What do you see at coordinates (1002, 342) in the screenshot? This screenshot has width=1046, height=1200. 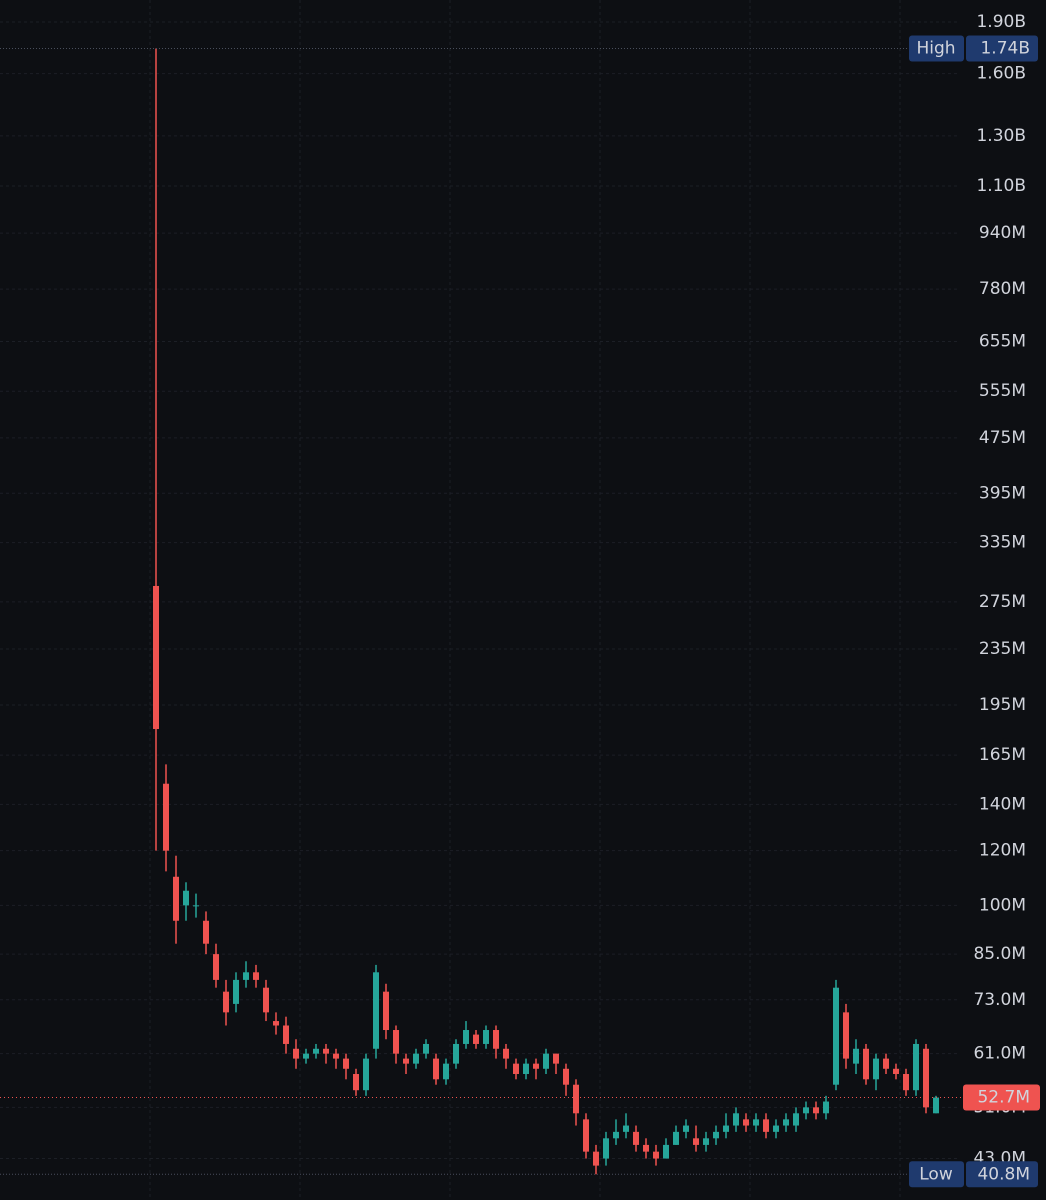 I see `y-tick-label: 655M` at bounding box center [1002, 342].